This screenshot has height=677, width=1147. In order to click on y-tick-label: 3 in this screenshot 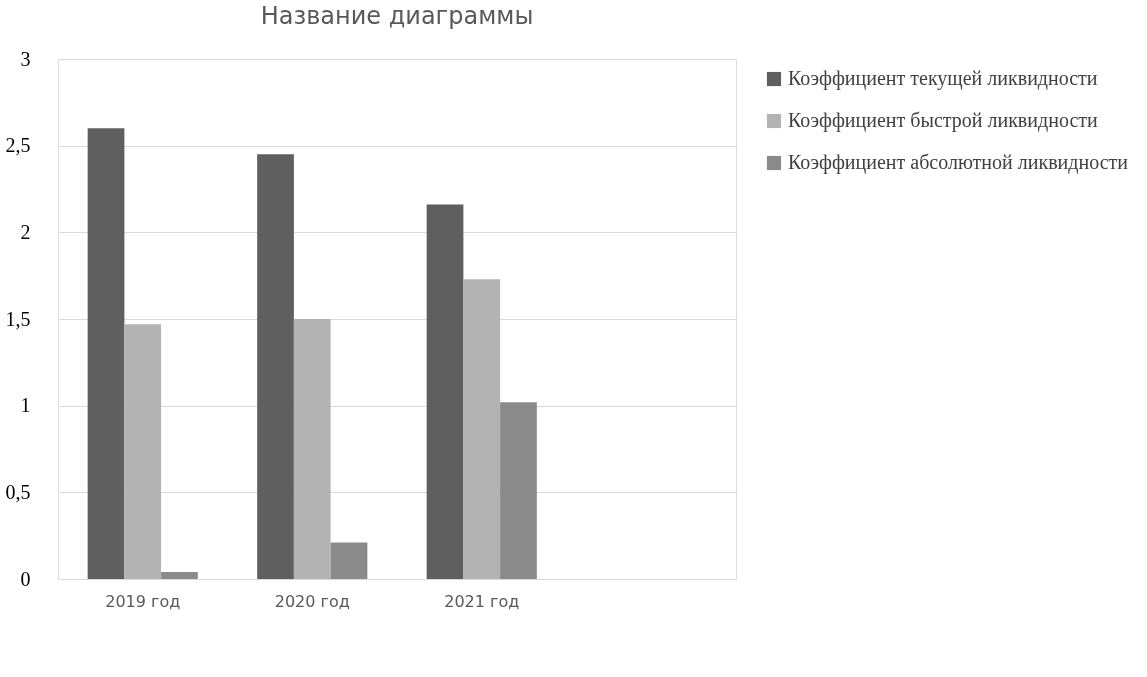, I will do `click(25, 58)`.